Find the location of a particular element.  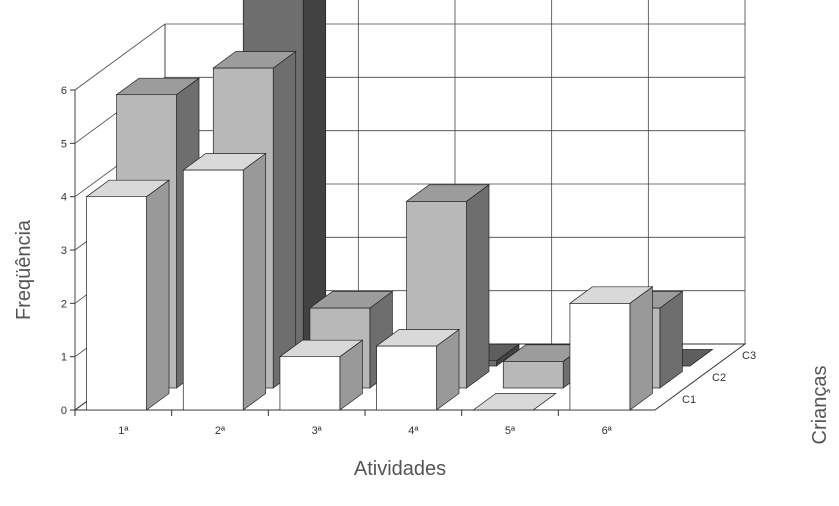

x-tick-label: 4ª is located at coordinates (413, 431).